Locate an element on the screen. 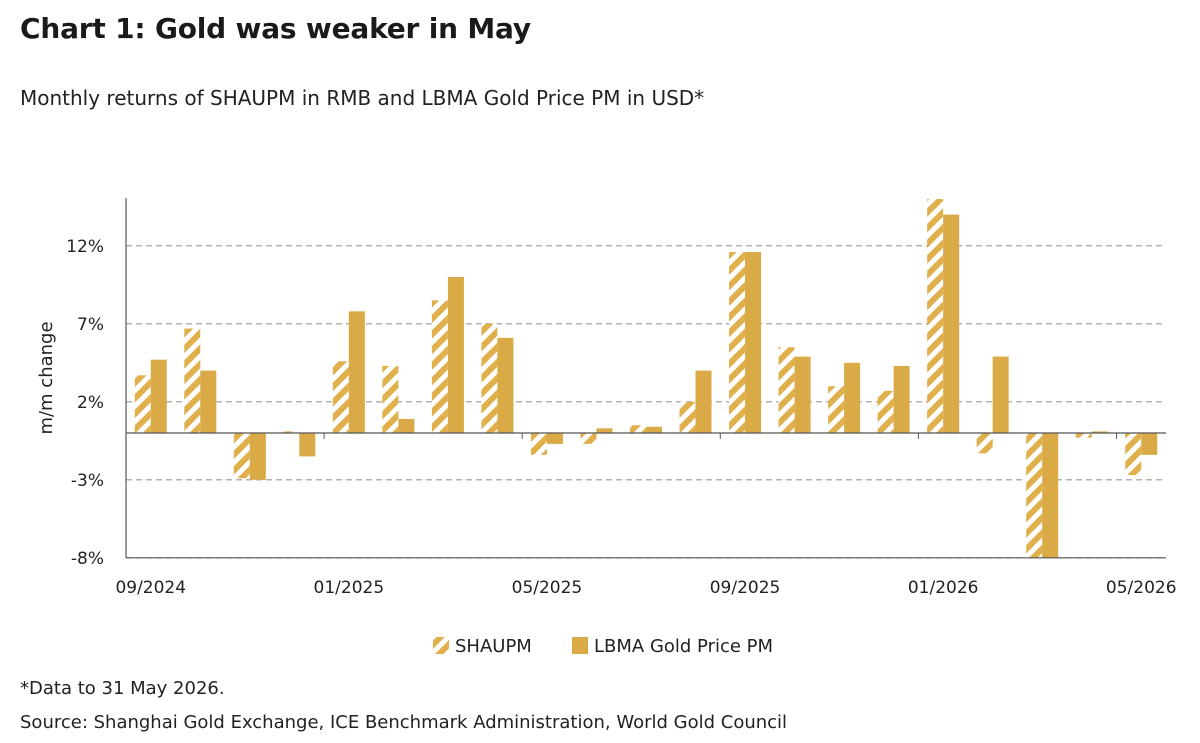 The height and width of the screenshot is (743, 1200). bar-shaupm-10-2024 is located at coordinates (192, 380).